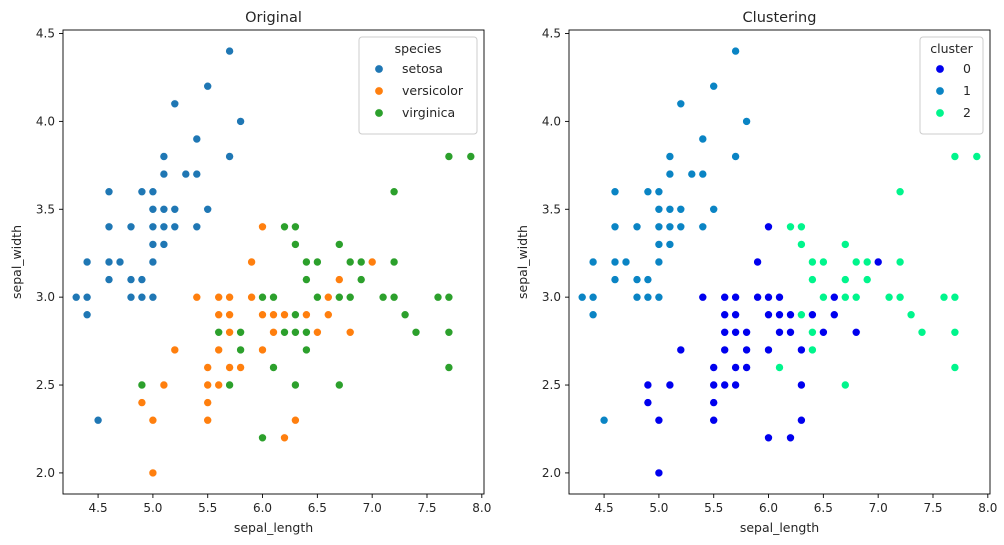 The height and width of the screenshot is (545, 1004). Describe the element at coordinates (951, 85) in the screenshot. I see `legend-box` at that location.